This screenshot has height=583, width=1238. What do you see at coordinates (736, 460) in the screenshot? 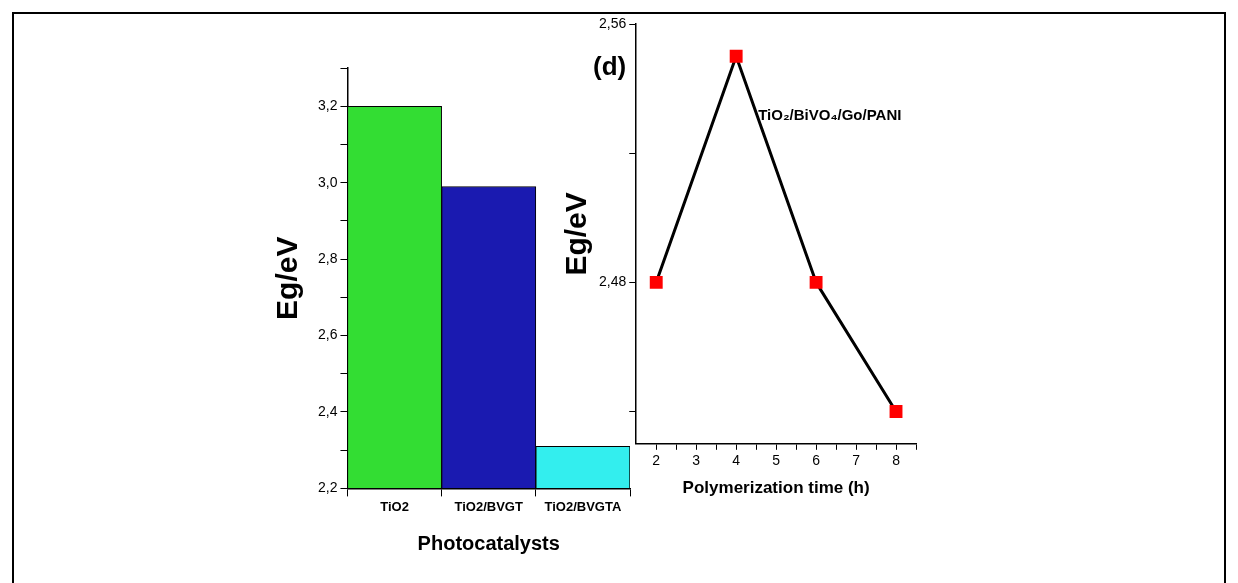
I see `x-tick-label: 4` at bounding box center [736, 460].